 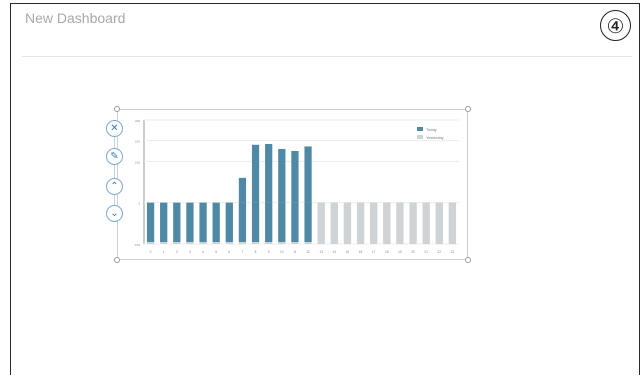 I want to click on x-tick-label: 8, so click(x=256, y=252).